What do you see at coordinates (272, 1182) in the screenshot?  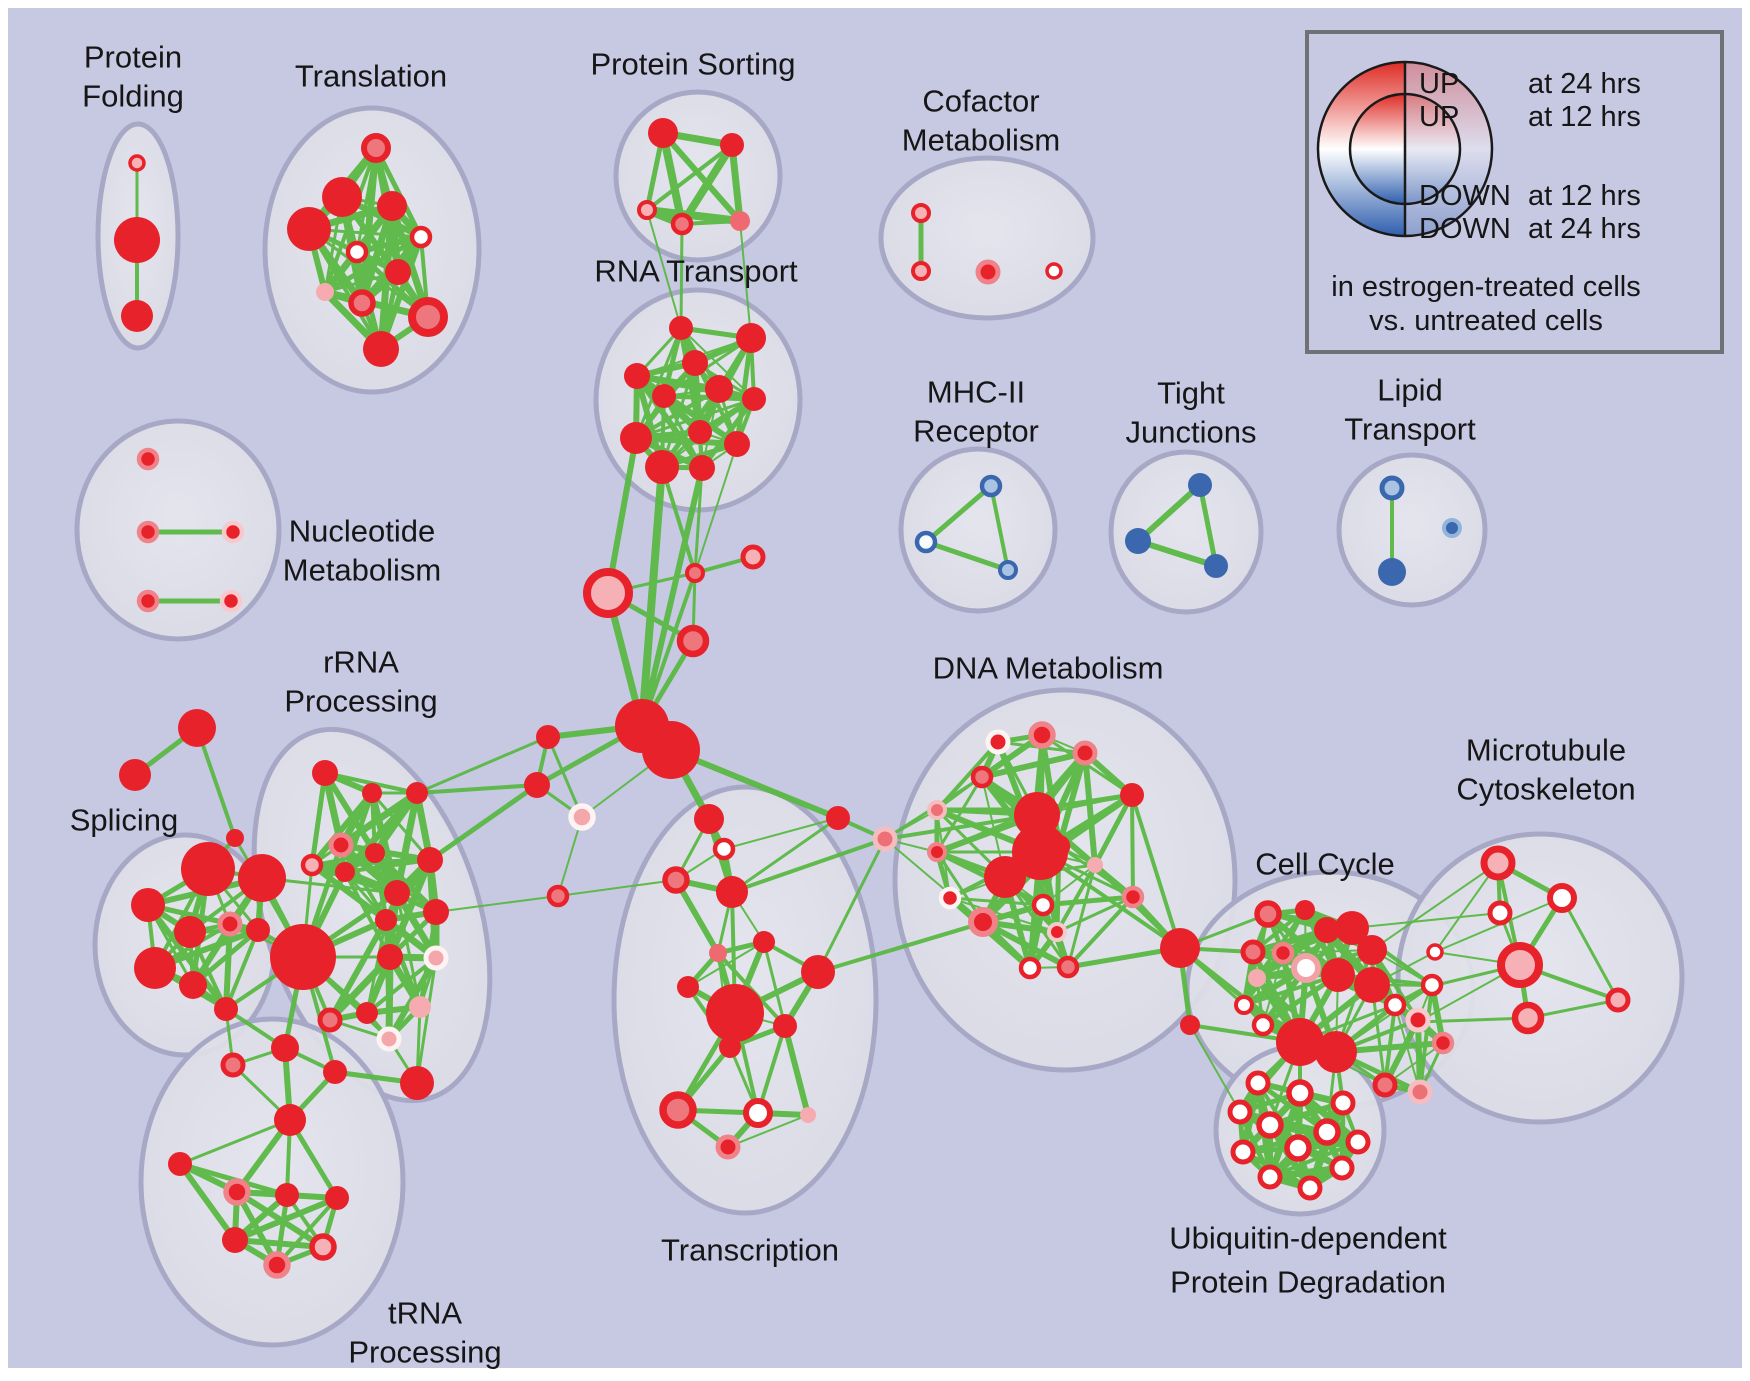 I see `cluster-ellipse-trna-processing` at bounding box center [272, 1182].